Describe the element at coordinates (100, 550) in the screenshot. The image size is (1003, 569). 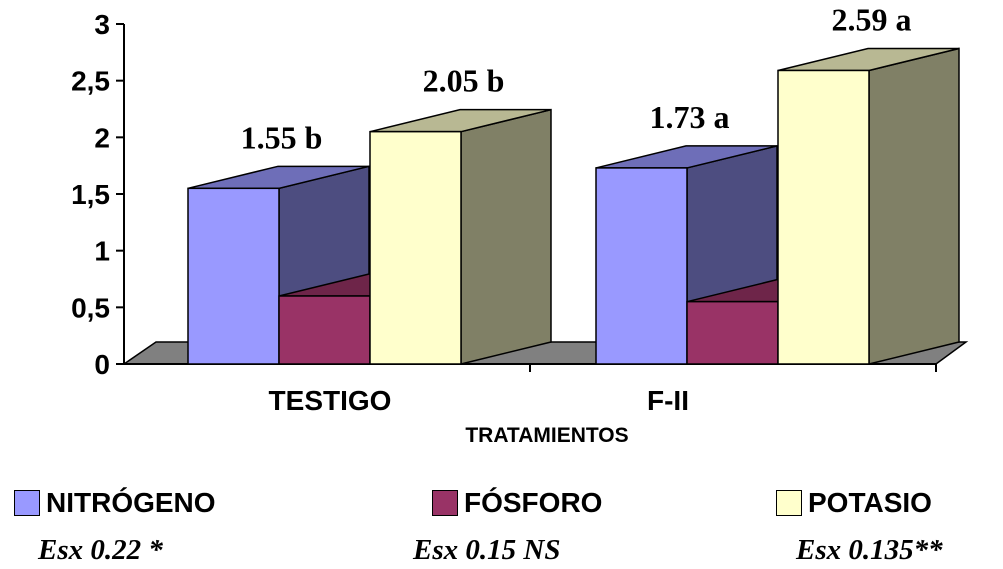
I see `annotation-nitrogeno: Esx 0.22 *` at that location.